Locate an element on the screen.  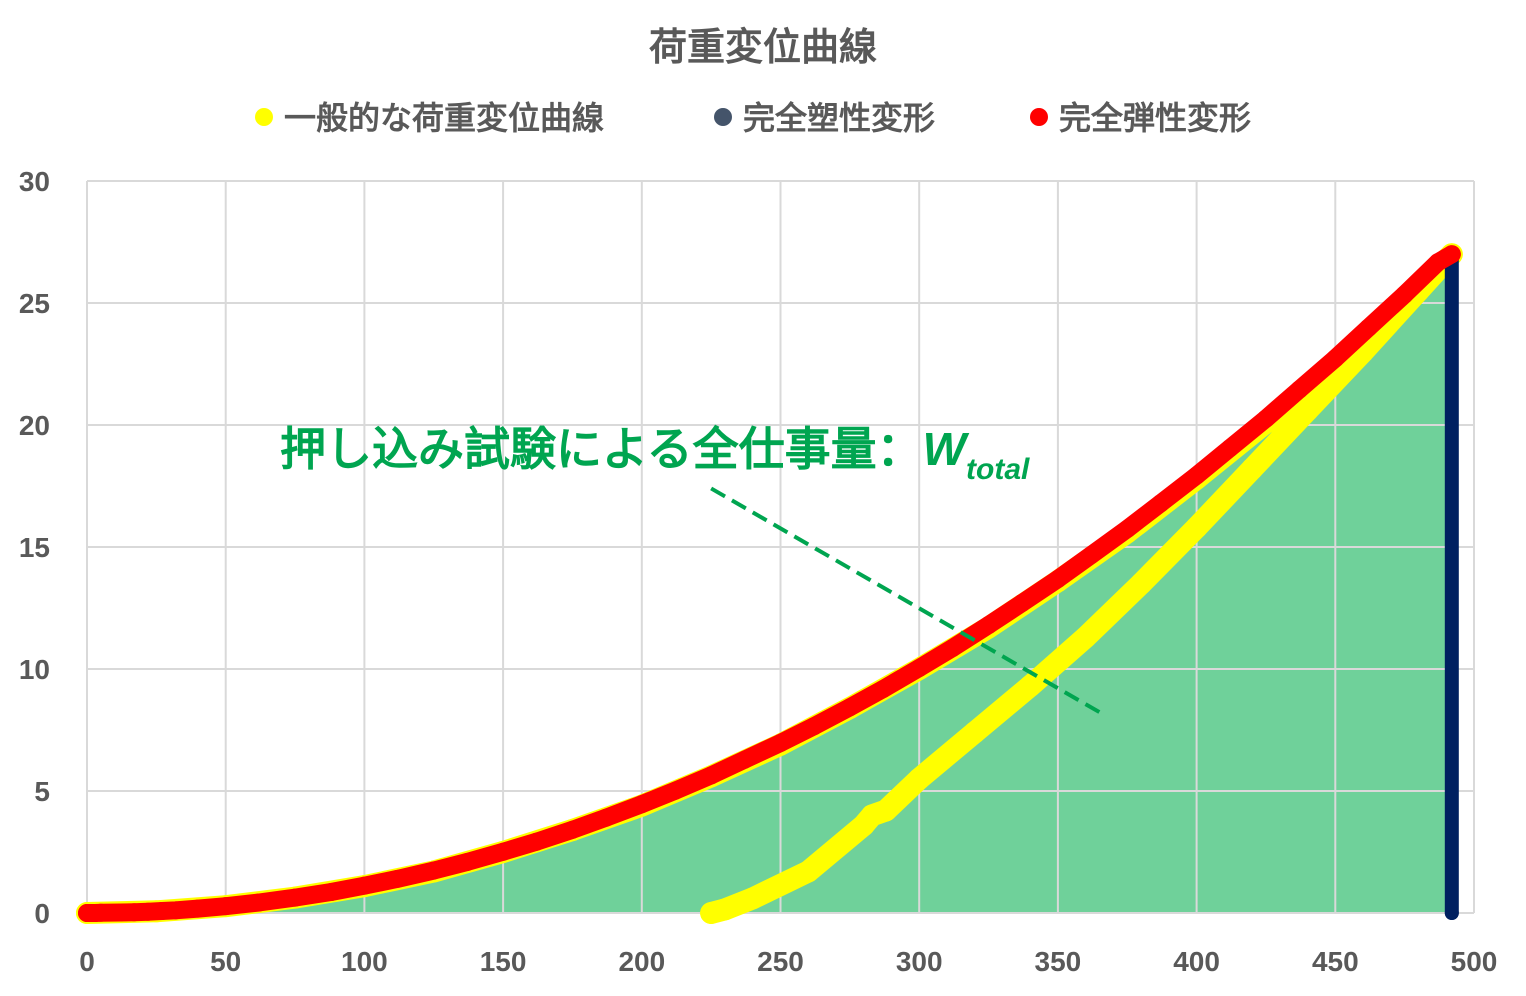
x-tick-label: 300 is located at coordinates (919, 961).